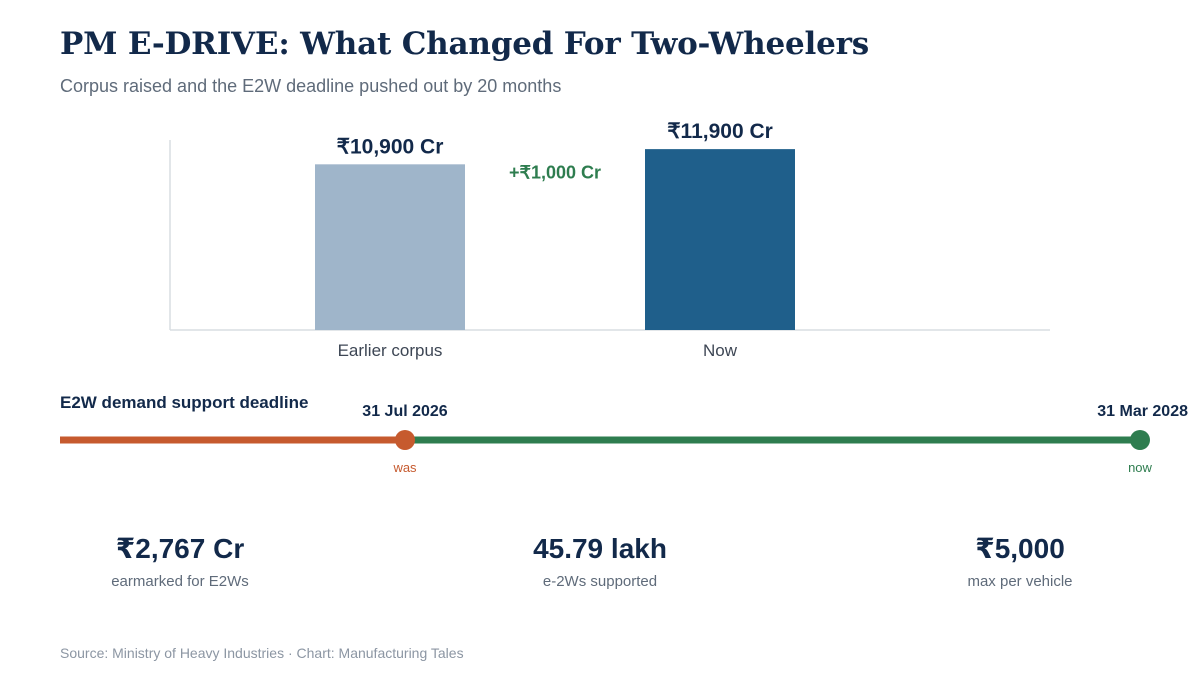 The height and width of the screenshot is (680, 1200). What do you see at coordinates (720, 131) in the screenshot?
I see `bar-value-label: ₹11,900 Cr` at bounding box center [720, 131].